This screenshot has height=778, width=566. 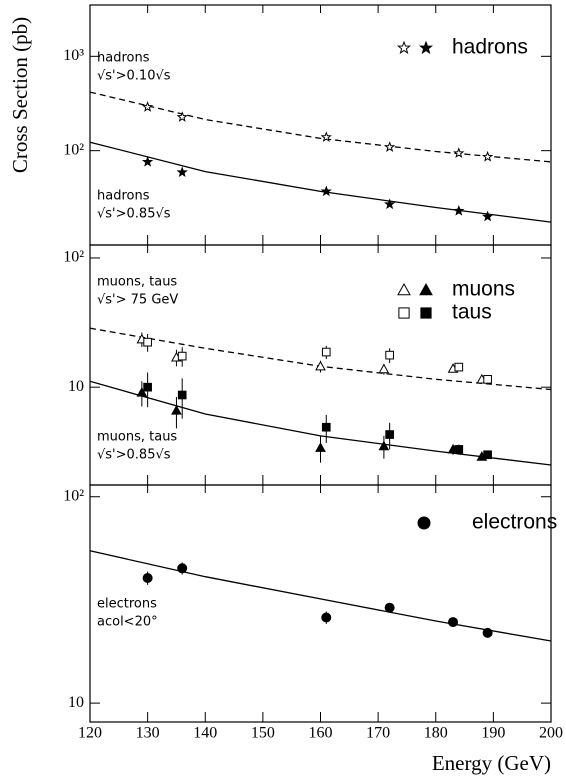 I want to click on annotation: acol<20°, so click(x=127, y=622).